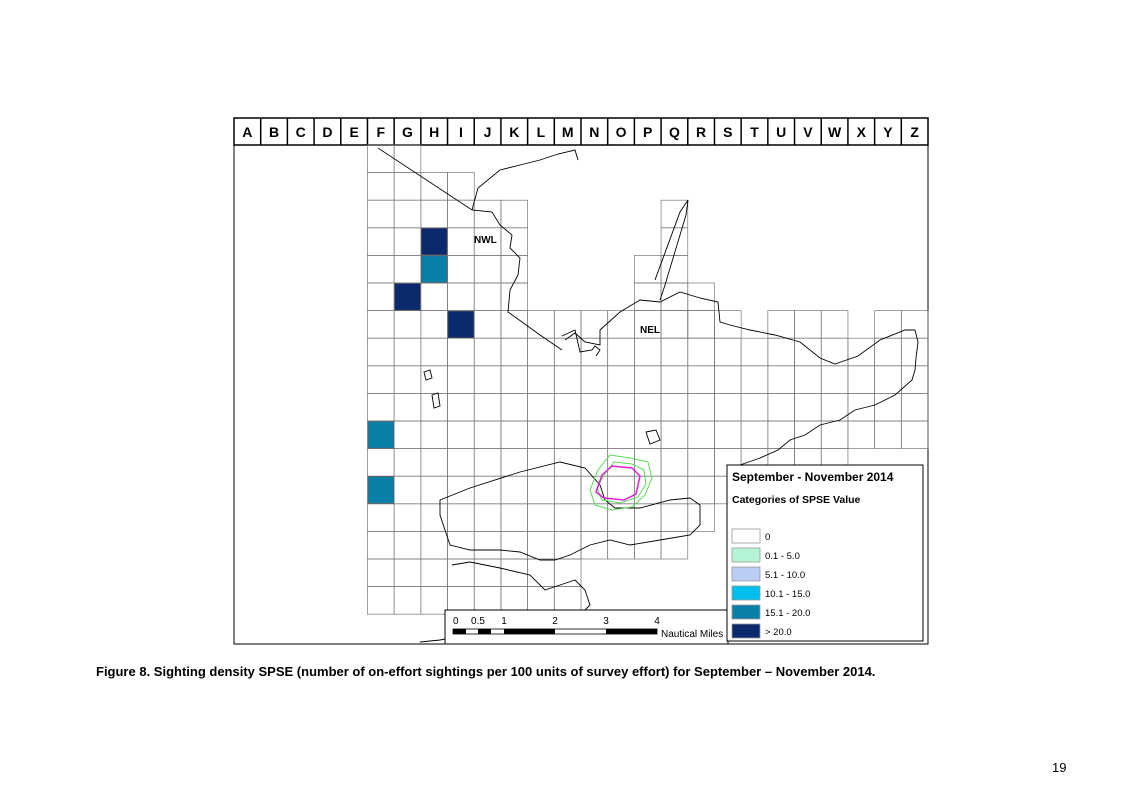 This screenshot has width=1122, height=794. Describe the element at coordinates (407, 132) in the screenshot. I see `column-label-g: G` at that location.